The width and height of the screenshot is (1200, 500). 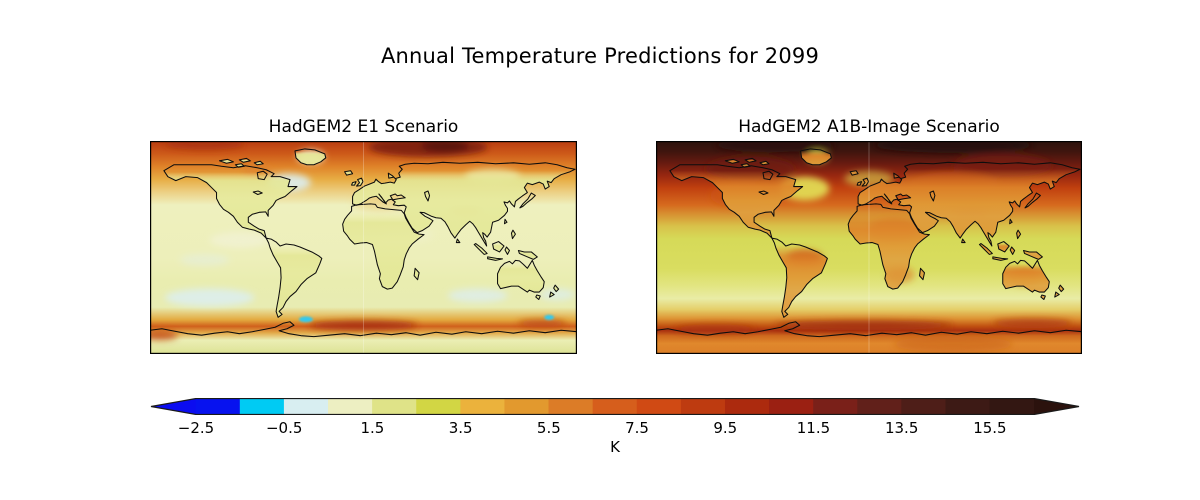 I want to click on colorbar-tick-label: 11.5, so click(x=813, y=428).